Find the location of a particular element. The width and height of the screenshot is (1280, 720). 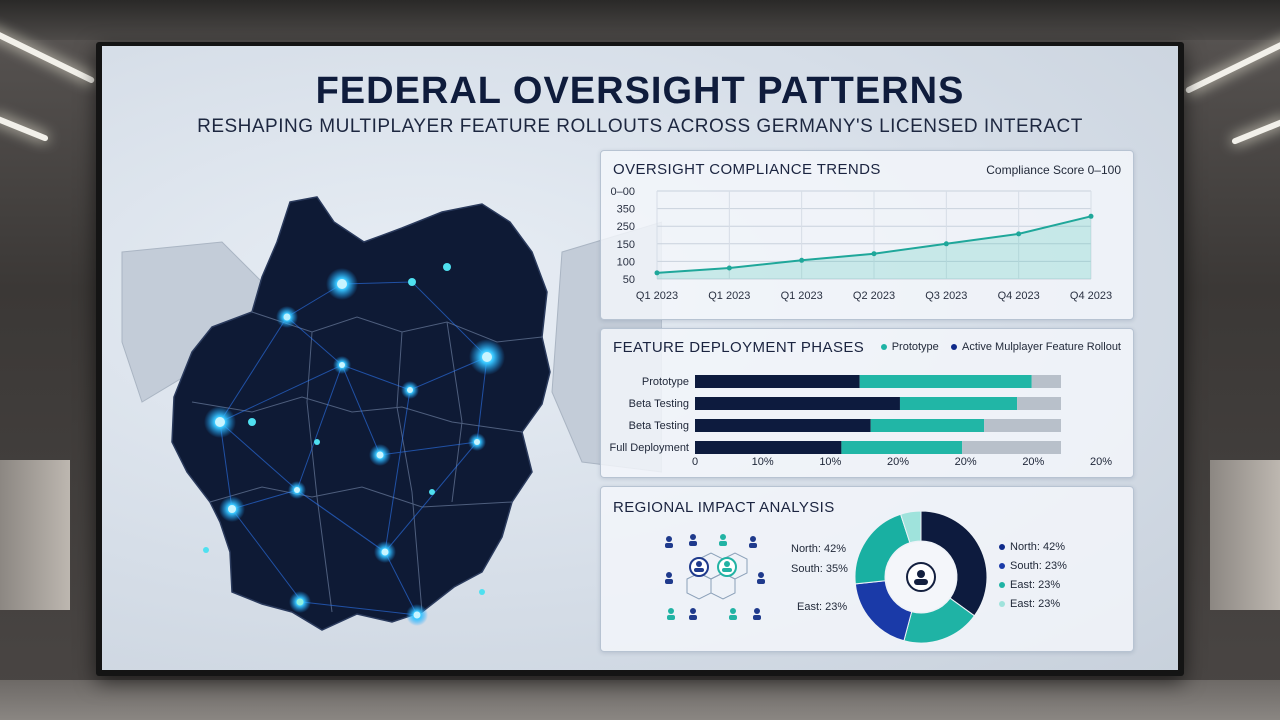

x-tick-label: 0 is located at coordinates (695, 462).